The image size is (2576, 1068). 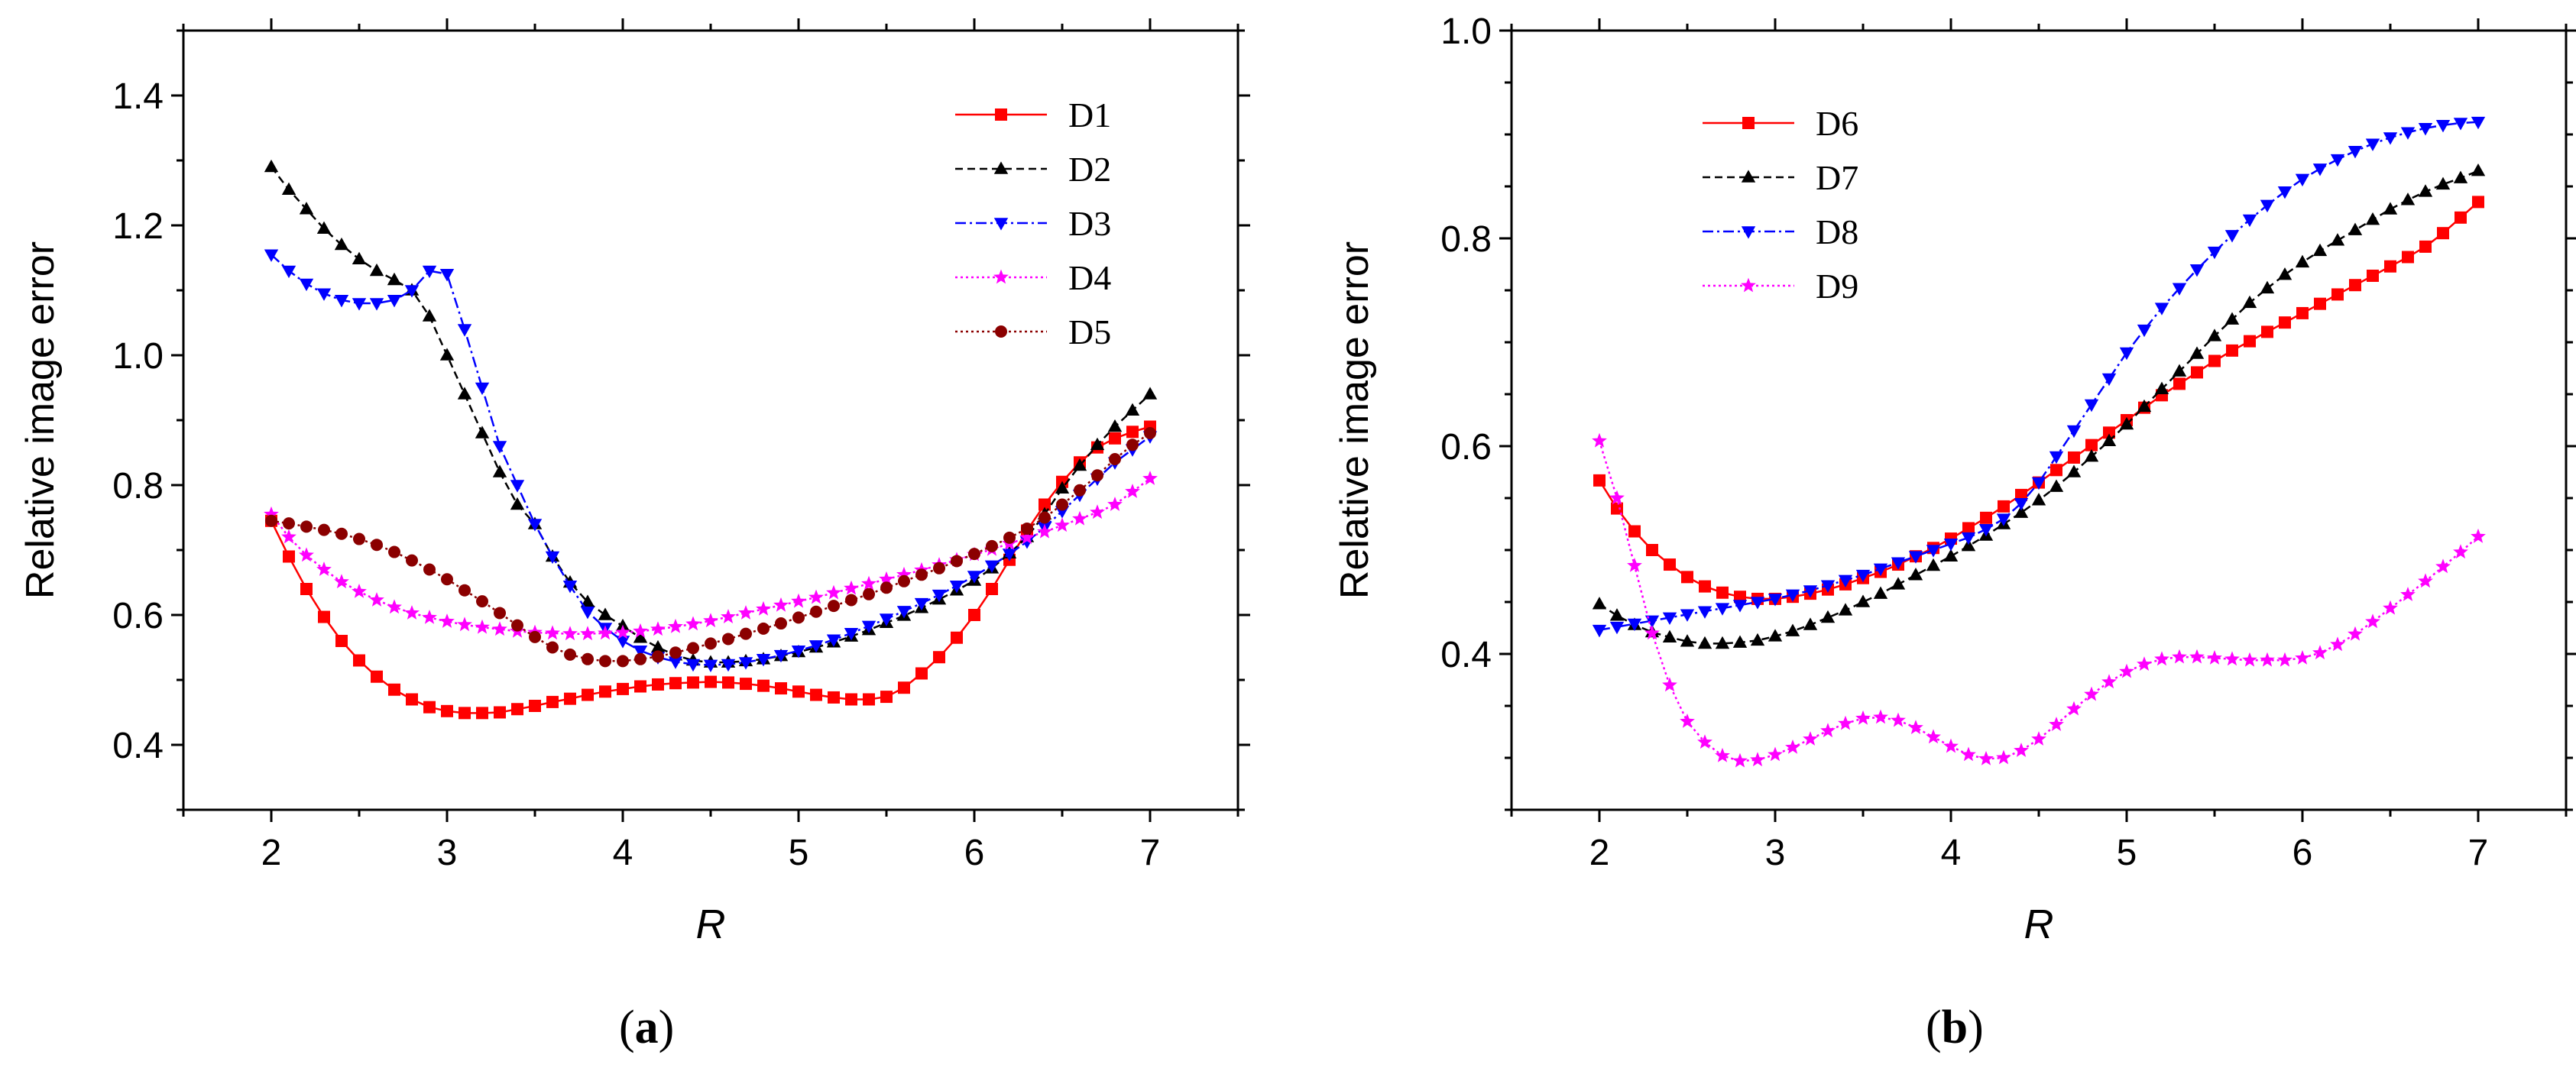 What do you see at coordinates (1466, 447) in the screenshot?
I see `y-tick-label: 0.6` at bounding box center [1466, 447].